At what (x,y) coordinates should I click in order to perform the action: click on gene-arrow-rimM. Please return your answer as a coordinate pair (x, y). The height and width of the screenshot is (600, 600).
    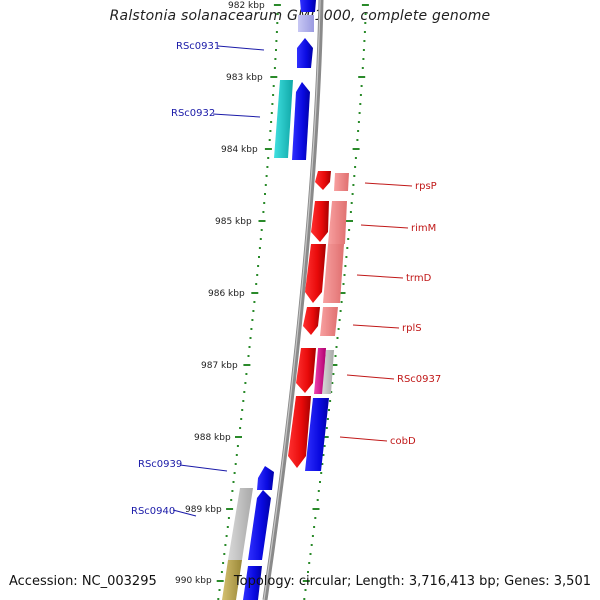
    Looking at the image, I should click on (320, 221).